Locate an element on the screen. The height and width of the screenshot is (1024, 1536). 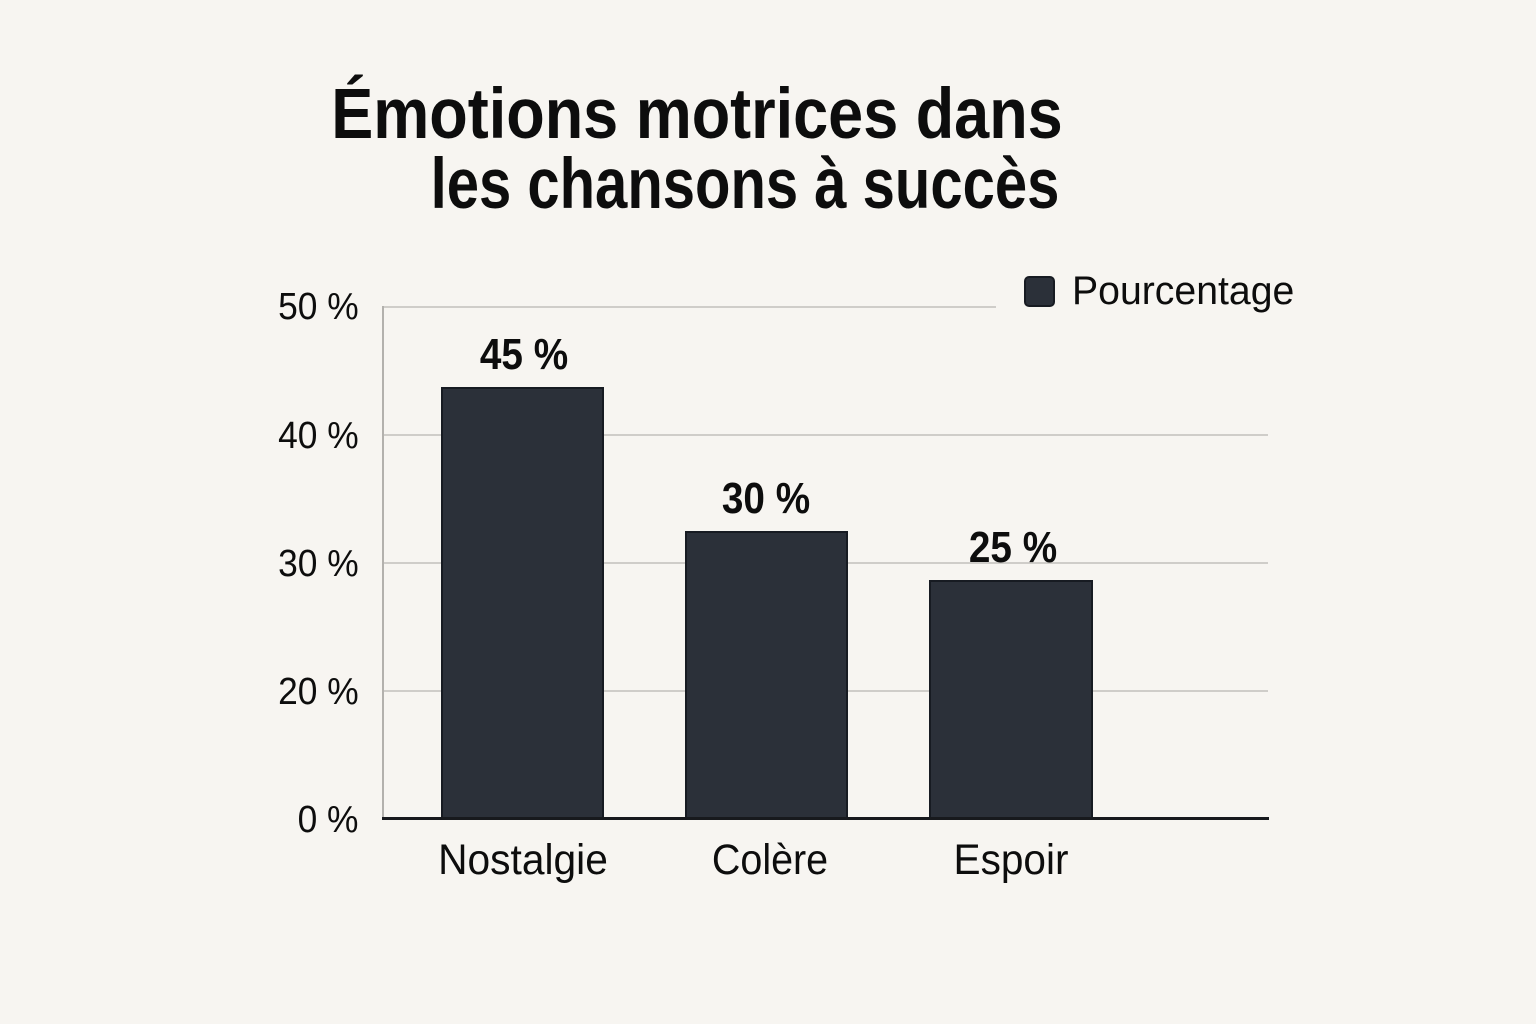
category-label-espoir: Espoir is located at coordinates (1011, 859).